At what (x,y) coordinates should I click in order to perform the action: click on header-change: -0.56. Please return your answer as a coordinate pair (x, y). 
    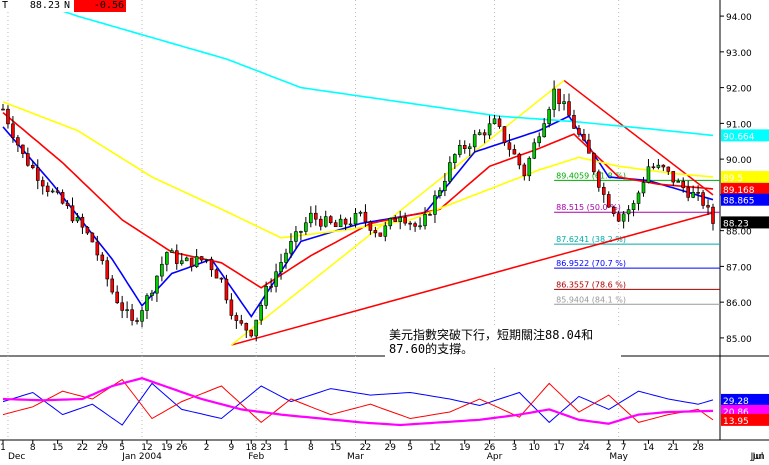
    Looking at the image, I should click on (100, 6).